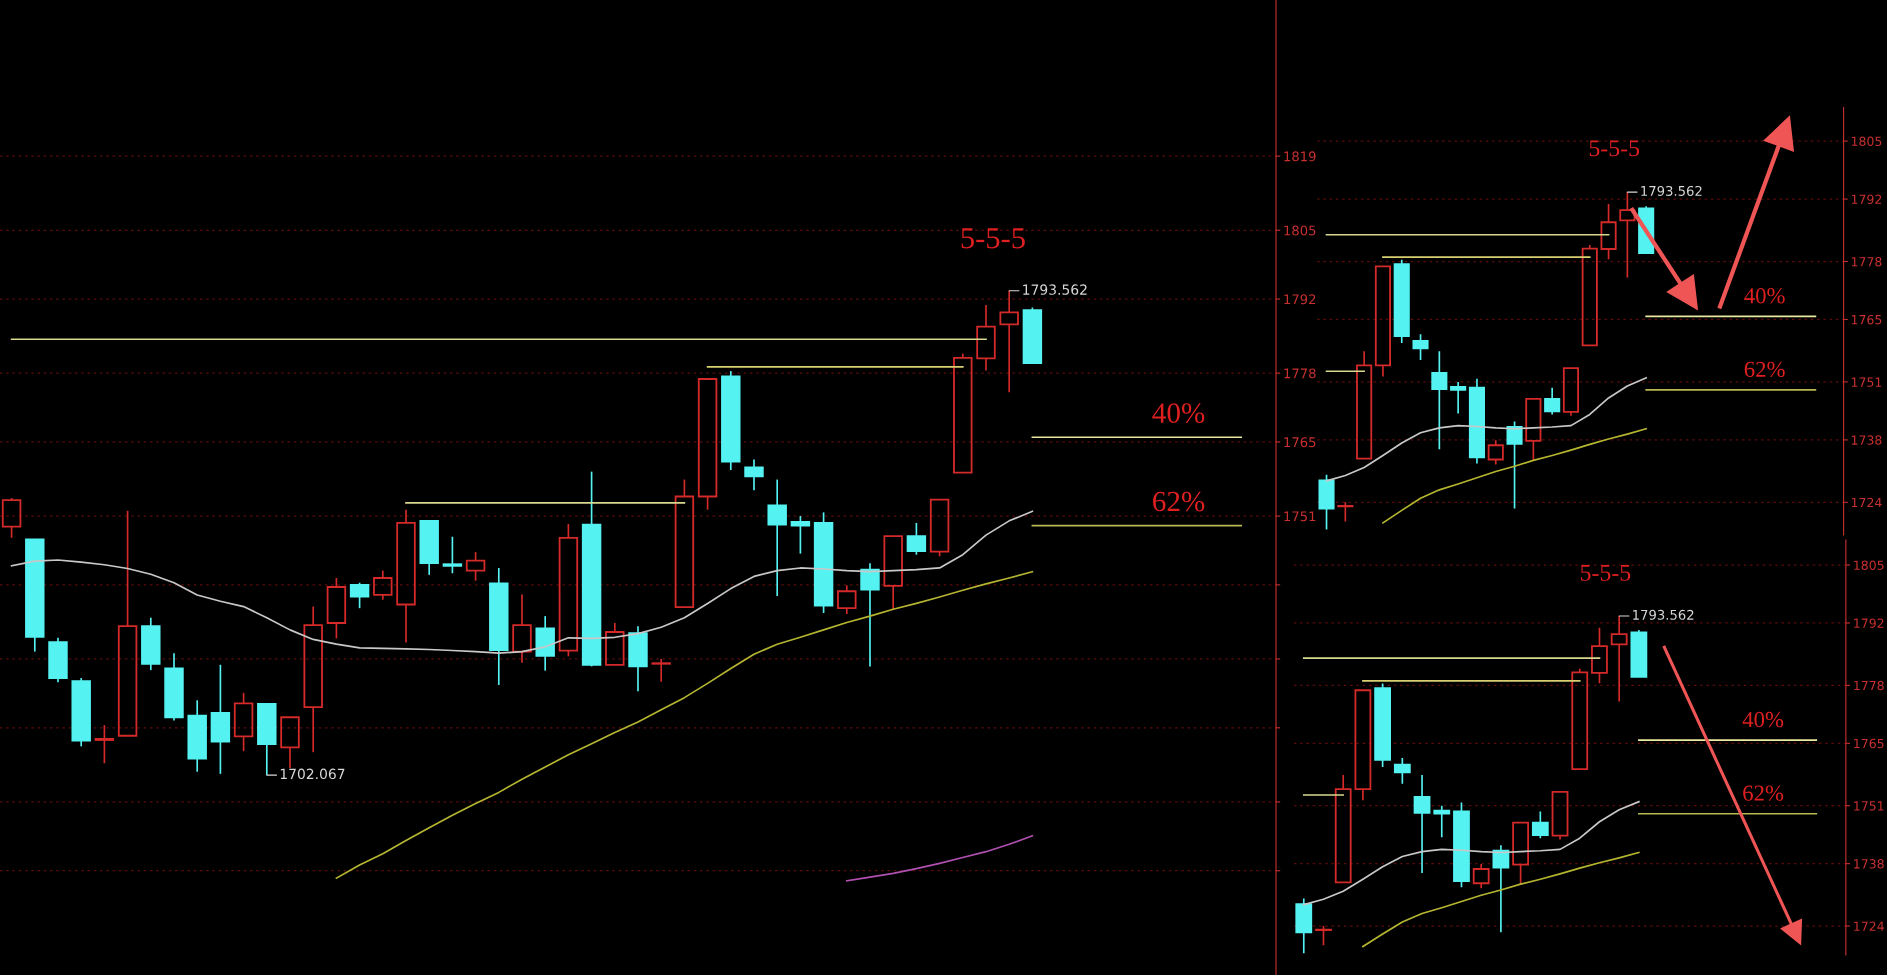  I want to click on y-tick-label: 1819, so click(1300, 156).